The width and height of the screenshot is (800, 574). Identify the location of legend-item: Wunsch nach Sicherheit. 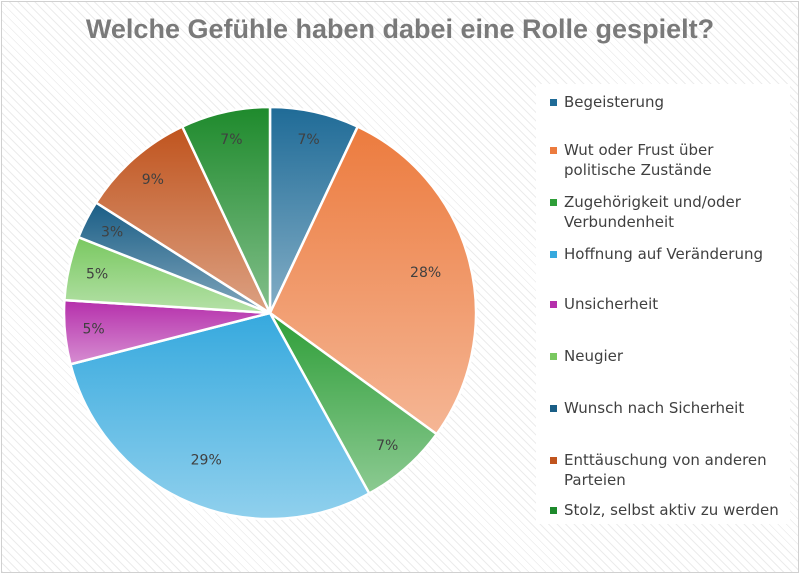
(668, 408).